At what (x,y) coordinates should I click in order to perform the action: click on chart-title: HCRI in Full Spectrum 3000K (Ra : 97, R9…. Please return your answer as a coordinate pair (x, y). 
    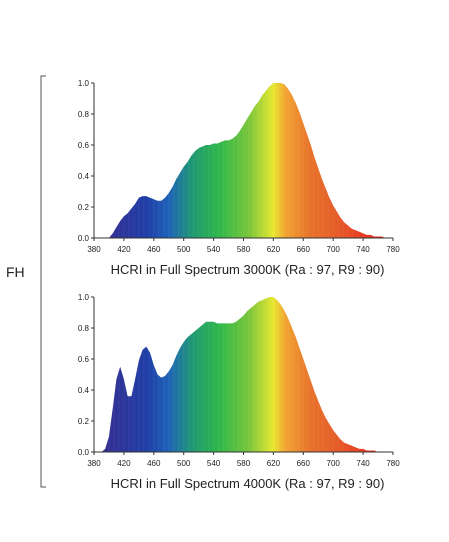
    Looking at the image, I should click on (248, 269).